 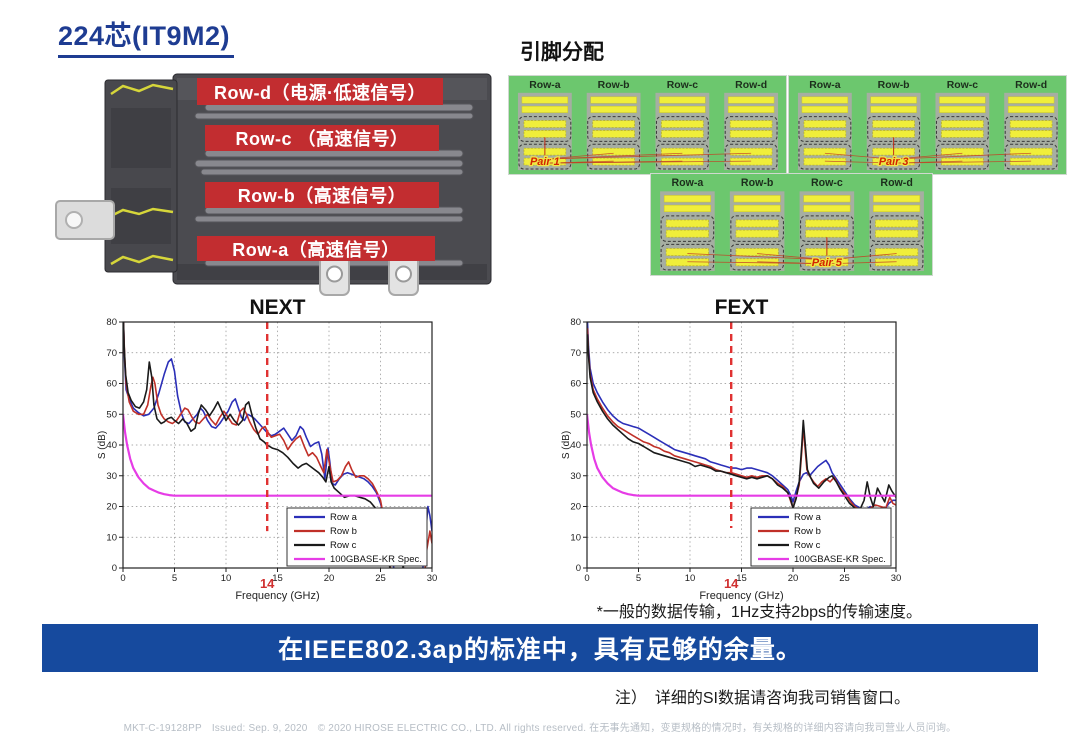 What do you see at coordinates (742, 307) in the screenshot?
I see `svg-text: FEXT` at bounding box center [742, 307].